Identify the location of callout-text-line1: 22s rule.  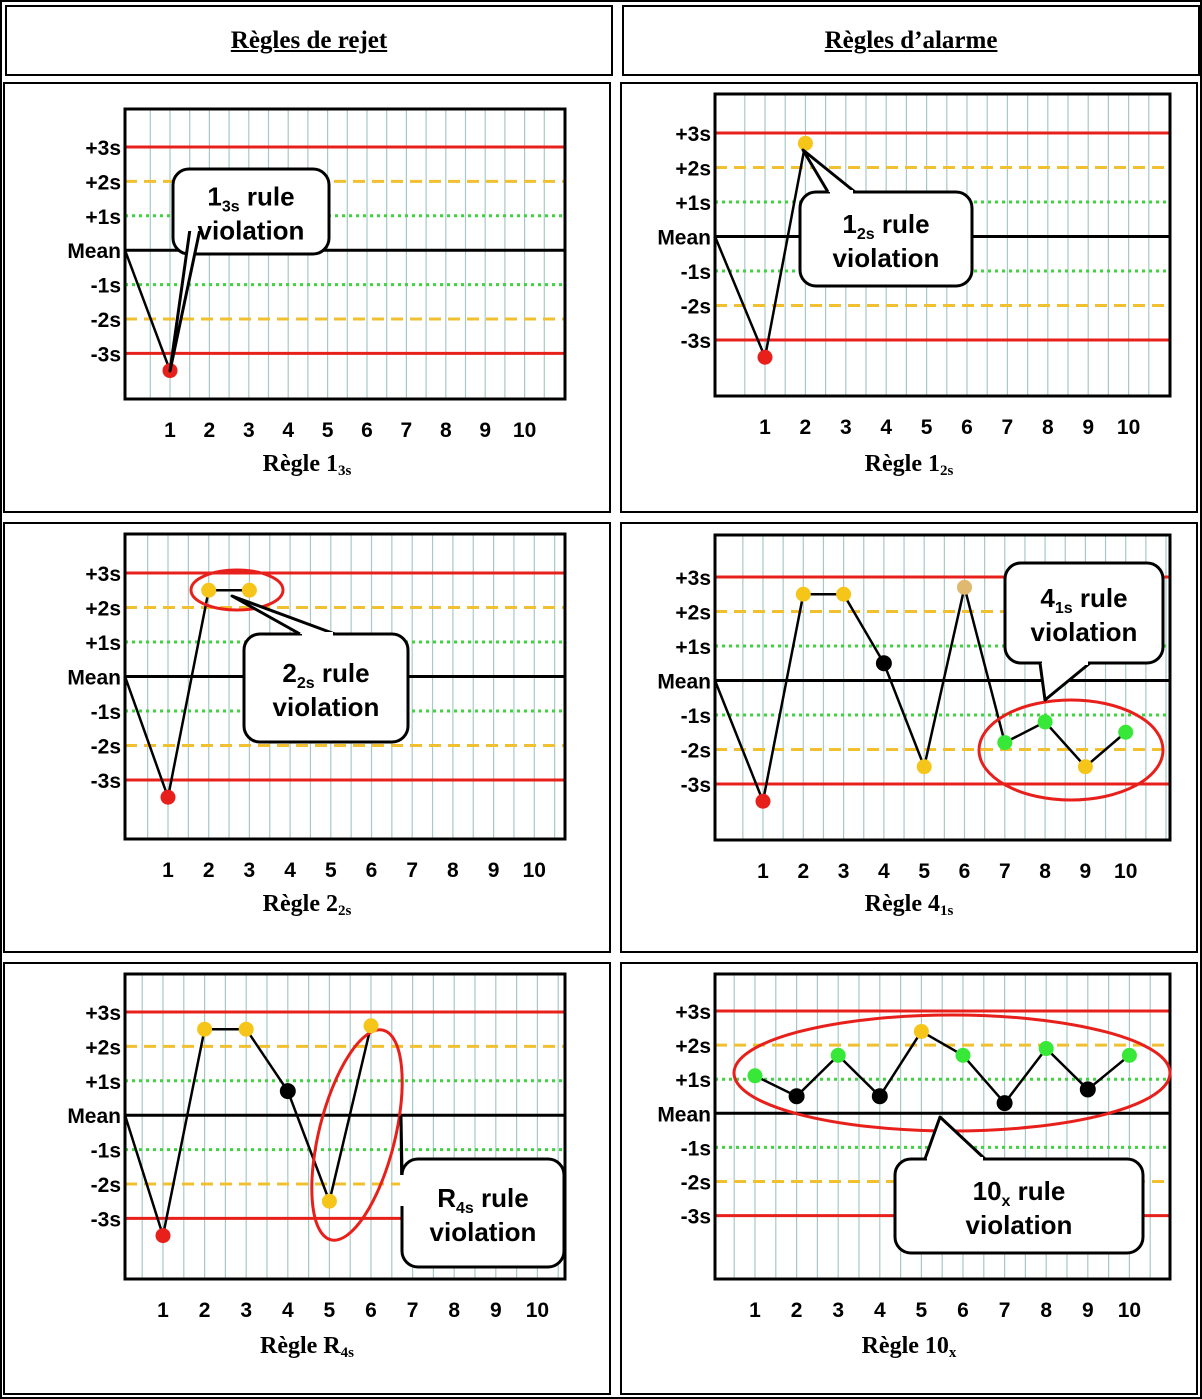
(325, 675).